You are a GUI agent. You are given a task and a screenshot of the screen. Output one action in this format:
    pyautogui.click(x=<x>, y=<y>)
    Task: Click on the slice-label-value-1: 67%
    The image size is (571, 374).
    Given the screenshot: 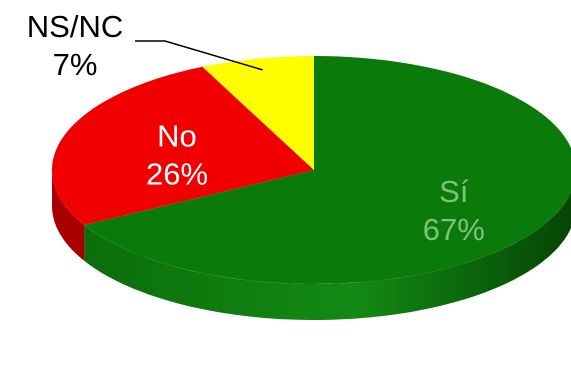 What is the action you would take?
    pyautogui.click(x=454, y=229)
    